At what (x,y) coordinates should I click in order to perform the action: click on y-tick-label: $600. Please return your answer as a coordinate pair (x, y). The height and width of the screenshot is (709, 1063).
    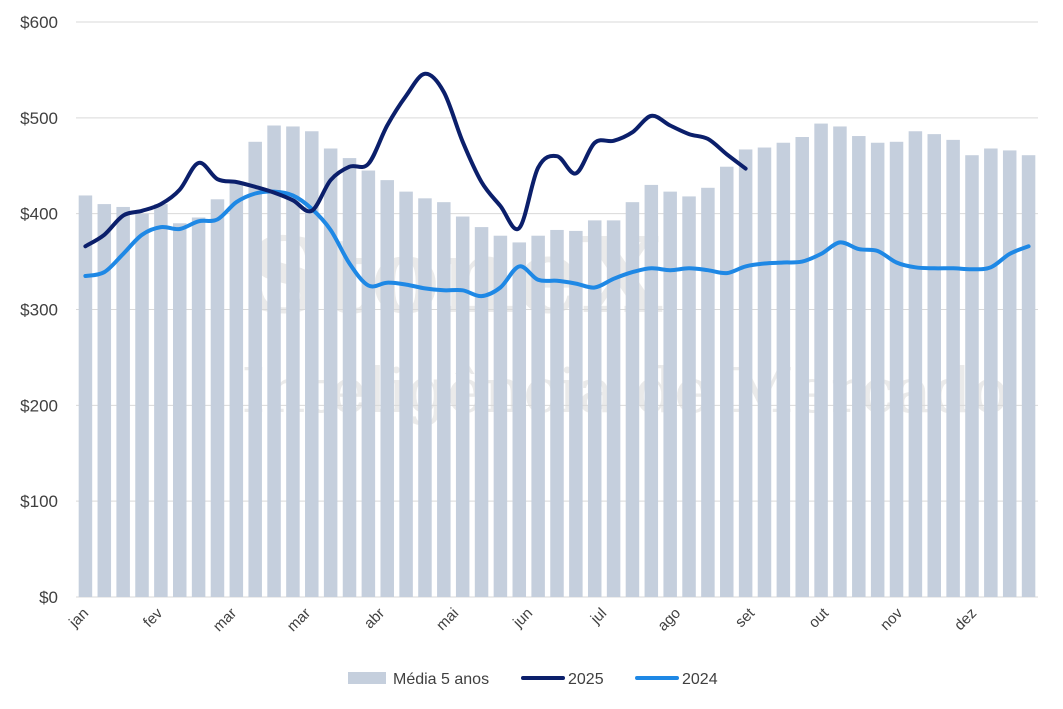
    Looking at the image, I should click on (39, 22).